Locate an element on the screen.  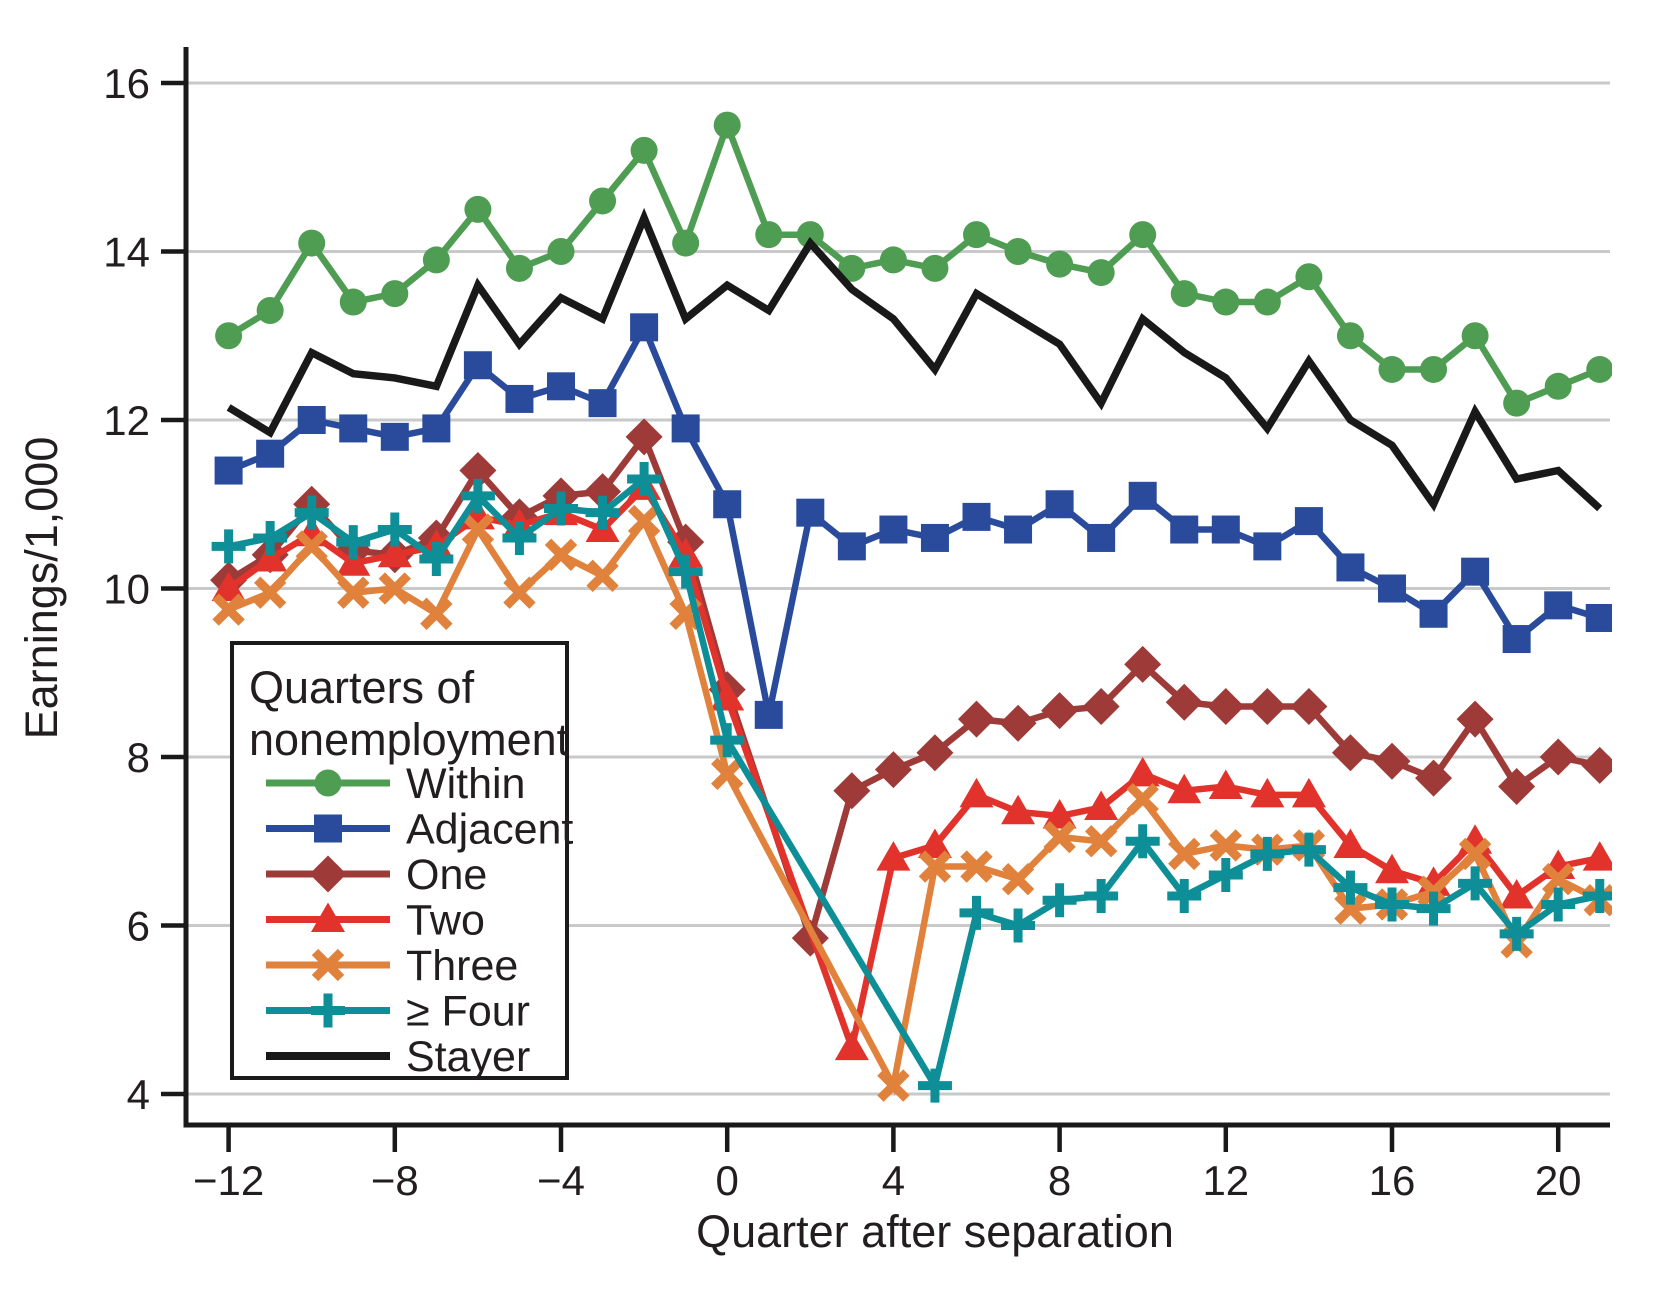
legend-label-three: Three is located at coordinates (462, 966).